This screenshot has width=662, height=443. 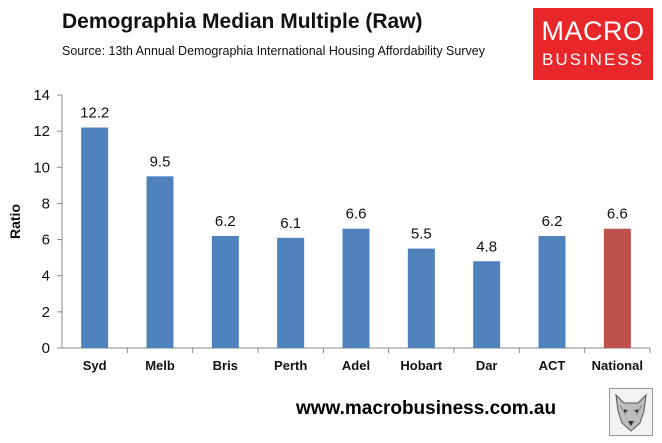 I want to click on category-label-adel: Adel, so click(x=356, y=365).